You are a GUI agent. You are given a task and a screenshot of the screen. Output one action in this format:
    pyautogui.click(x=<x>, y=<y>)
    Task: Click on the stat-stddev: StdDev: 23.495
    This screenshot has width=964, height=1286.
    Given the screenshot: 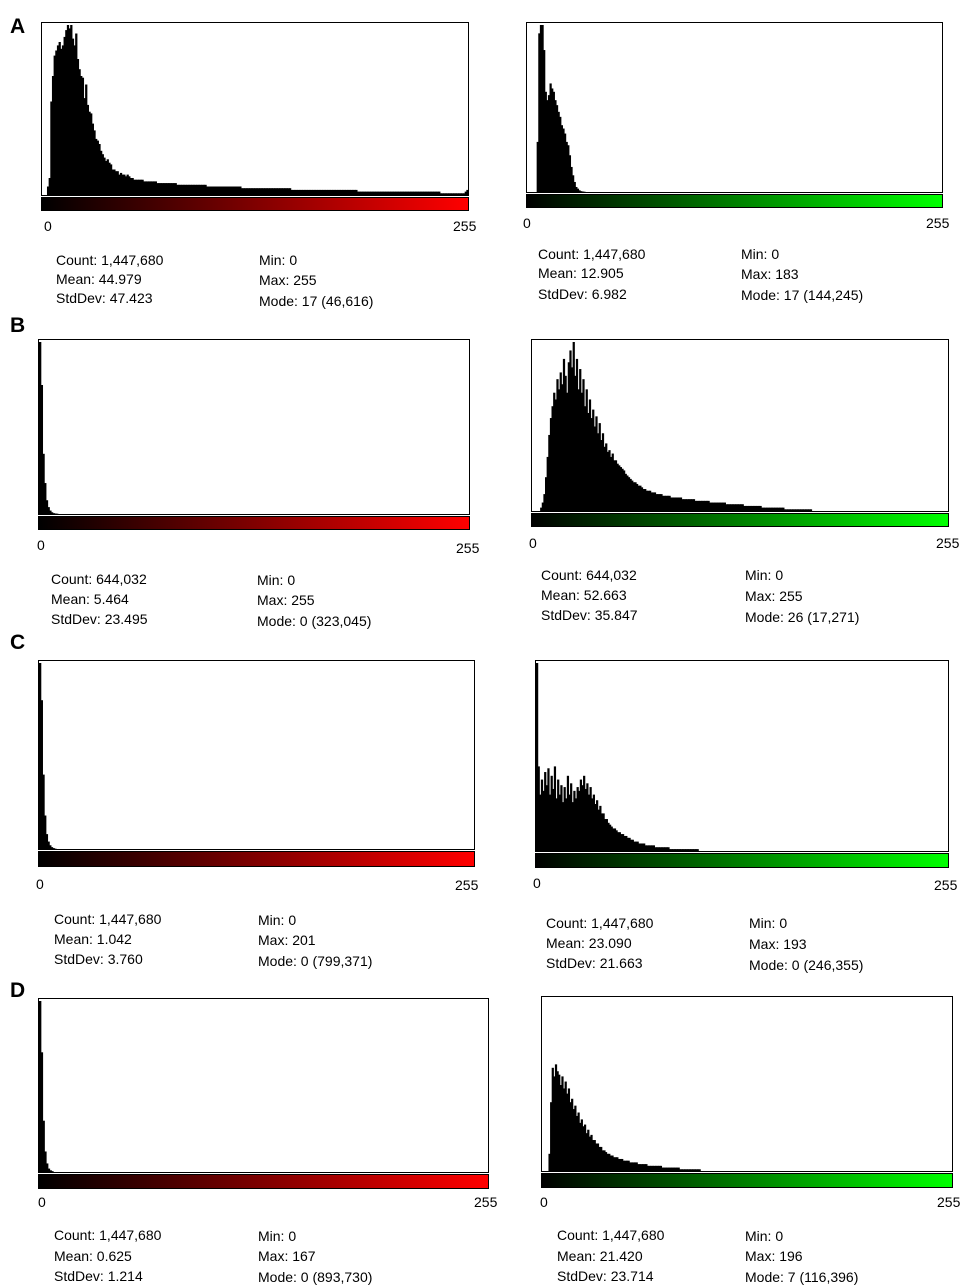 What is the action you would take?
    pyautogui.click(x=99, y=619)
    